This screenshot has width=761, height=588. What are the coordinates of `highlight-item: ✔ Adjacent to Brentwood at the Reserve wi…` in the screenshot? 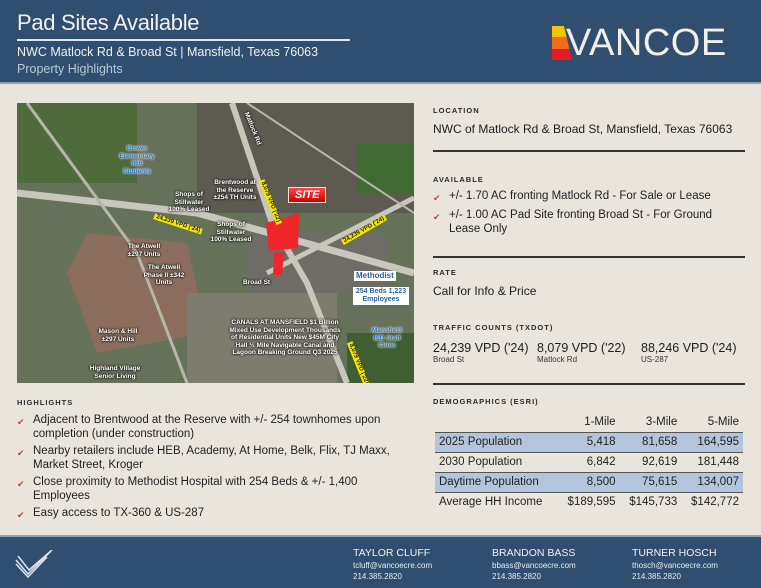 It's located at (217, 427).